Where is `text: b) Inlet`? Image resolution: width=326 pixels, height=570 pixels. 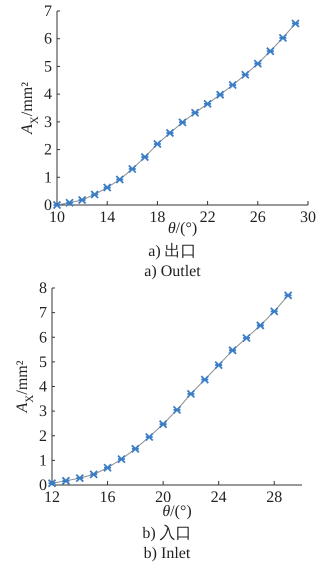 text: b) Inlet is located at coordinates (167, 553).